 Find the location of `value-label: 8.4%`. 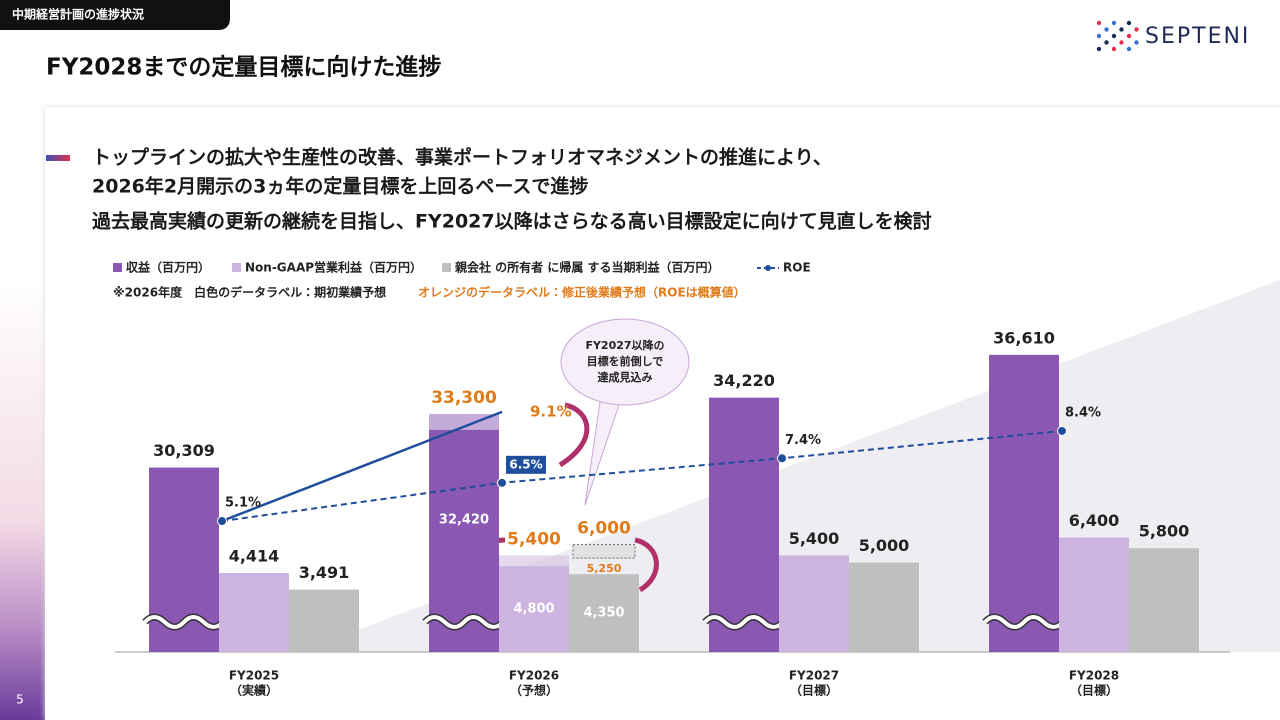

value-label: 8.4% is located at coordinates (1083, 412).